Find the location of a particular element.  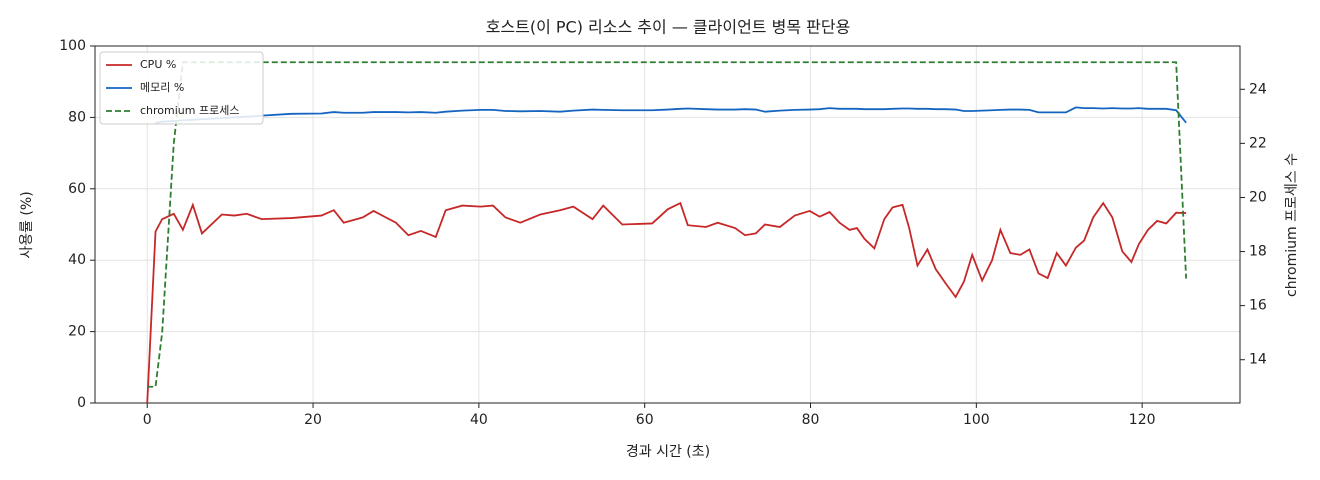

y2-axis-label: chromium 프로세스 수 is located at coordinates (1292, 225).